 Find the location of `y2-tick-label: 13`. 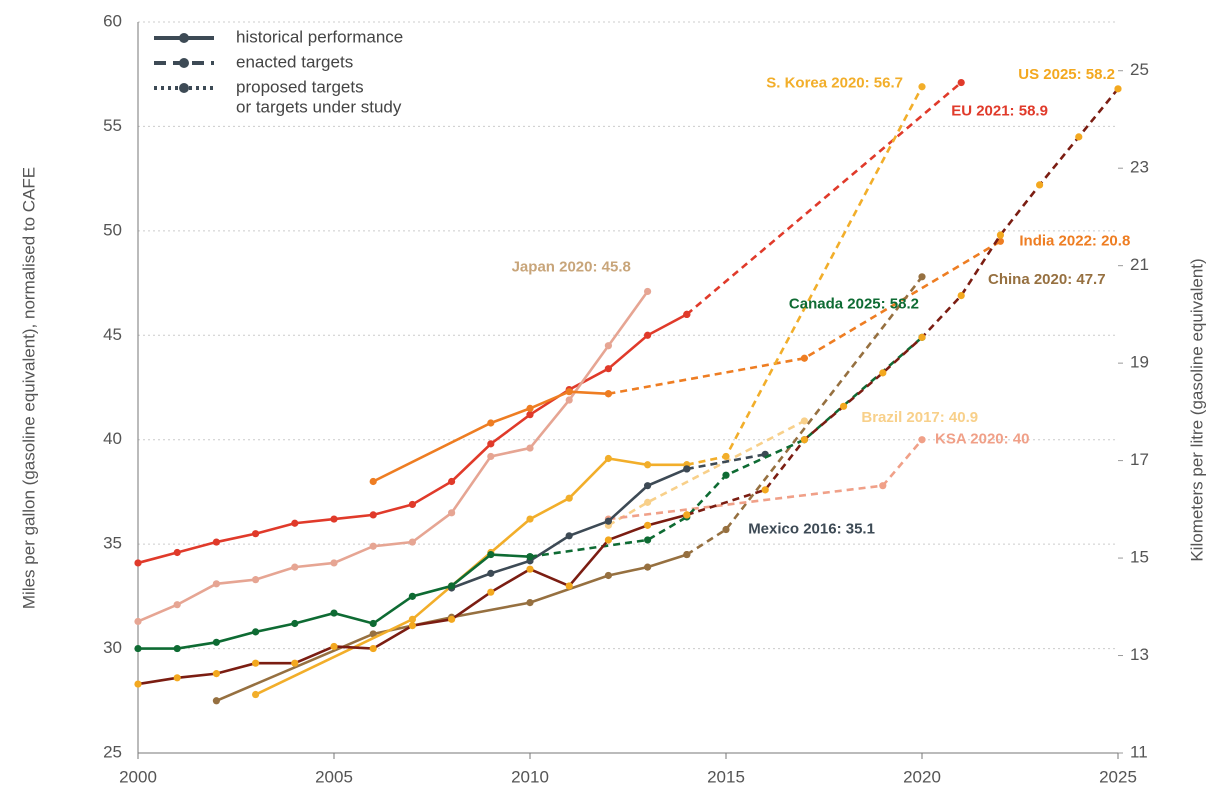

y2-tick-label: 13 is located at coordinates (1139, 654).